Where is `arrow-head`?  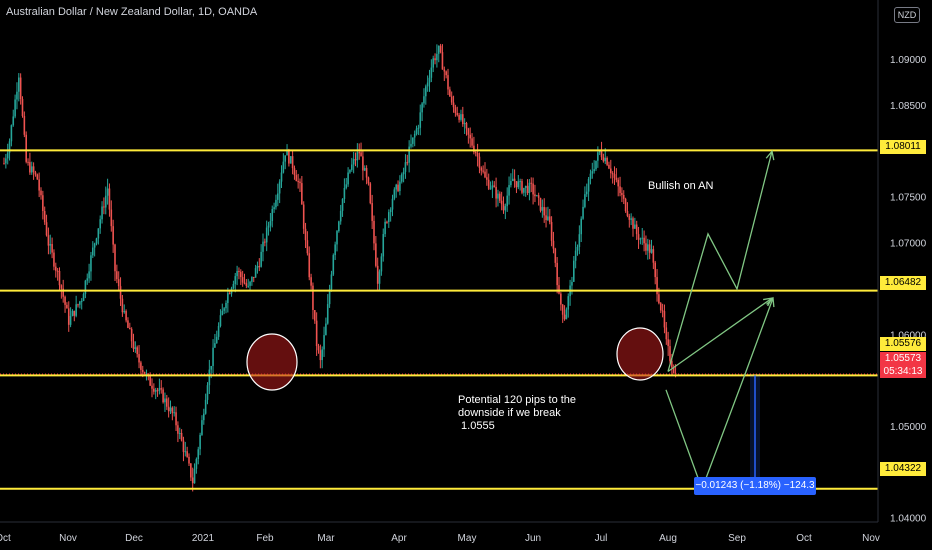 arrow-head is located at coordinates (768, 302).